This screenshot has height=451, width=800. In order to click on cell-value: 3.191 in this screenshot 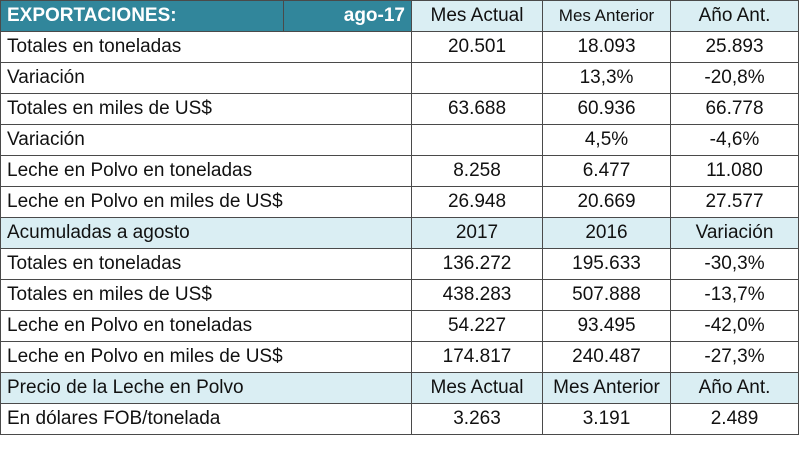, I will do `click(606, 419)`.